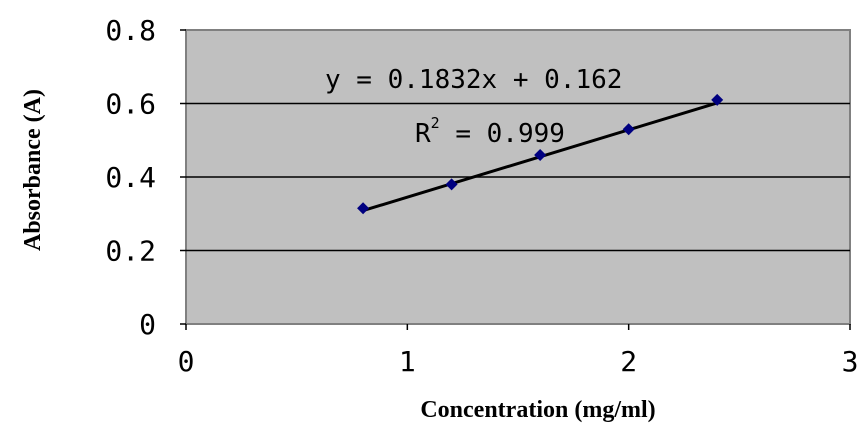 This screenshot has height=423, width=860. Describe the element at coordinates (850, 361) in the screenshot. I see `x-tick-label: 3` at that location.